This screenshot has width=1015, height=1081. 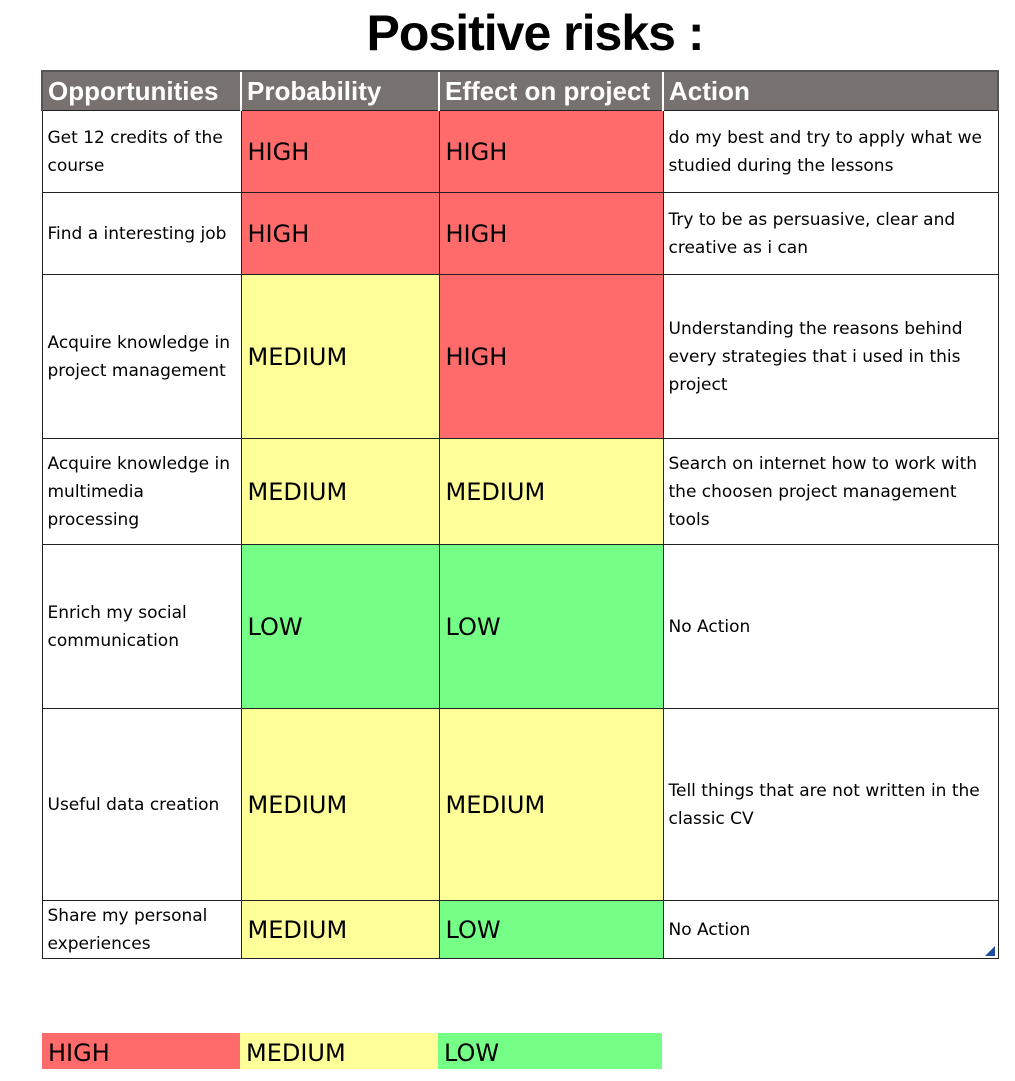 What do you see at coordinates (550, 90) in the screenshot?
I see `header-effect: Effect on project` at bounding box center [550, 90].